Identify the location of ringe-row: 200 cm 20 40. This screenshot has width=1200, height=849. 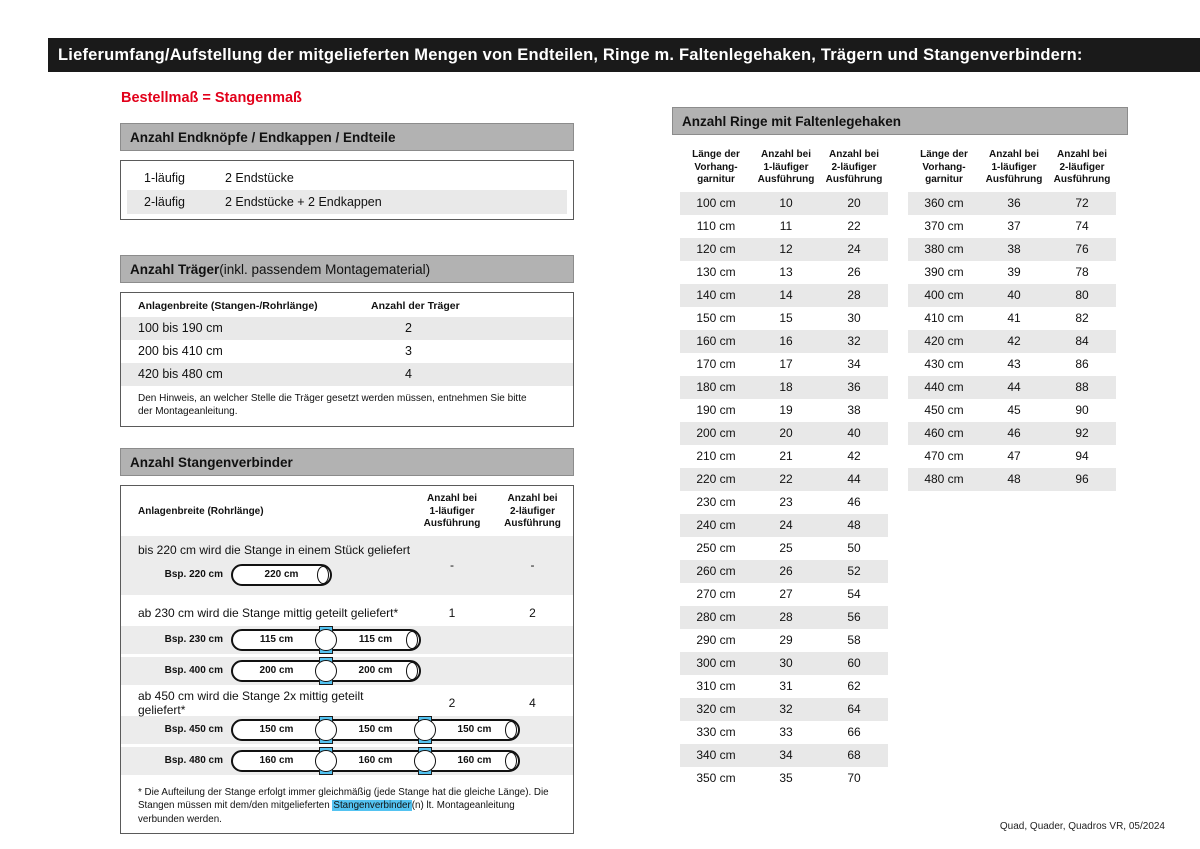
(784, 433).